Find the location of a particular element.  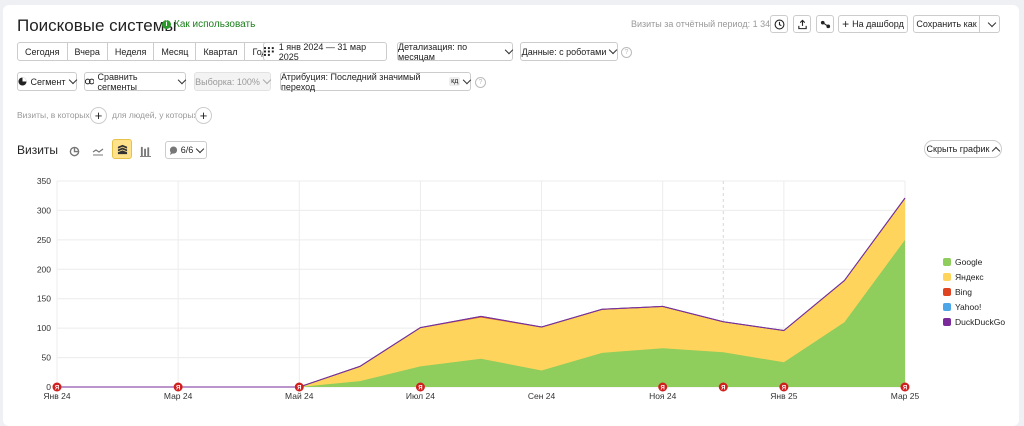

area-chart-toggle is located at coordinates (122, 149).